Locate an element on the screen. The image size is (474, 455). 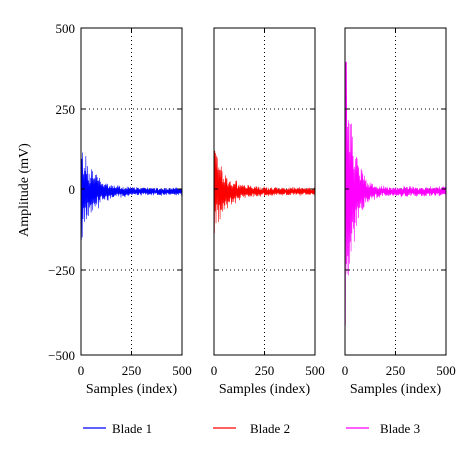
y-tick-label: −500 is located at coordinates (61, 355).